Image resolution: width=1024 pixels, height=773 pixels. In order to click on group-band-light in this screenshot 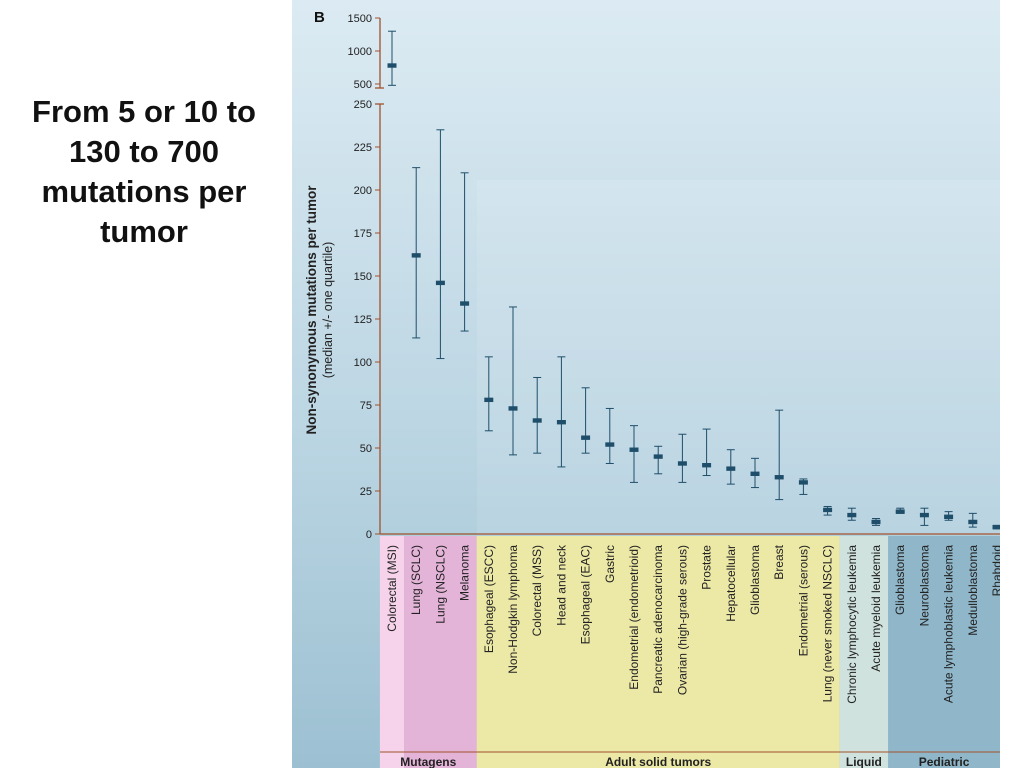, I will do `click(392, 652)`.